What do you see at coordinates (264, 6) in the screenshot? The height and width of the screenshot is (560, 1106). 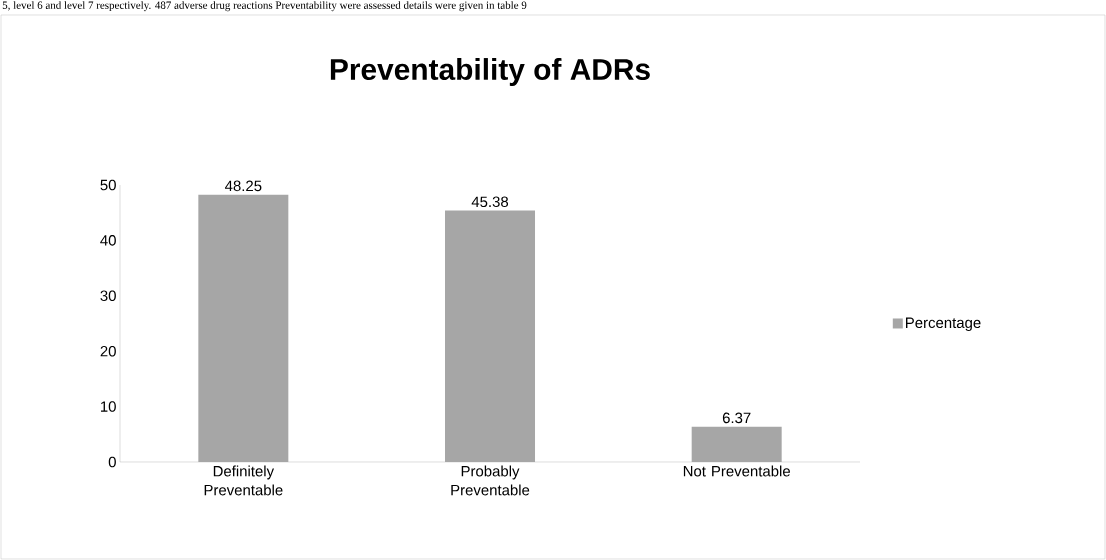 I see `text: 5, level 6 and level 7 respectively. 487 adverse drug reactions Preventability were assessed details were given in table 9` at bounding box center [264, 6].